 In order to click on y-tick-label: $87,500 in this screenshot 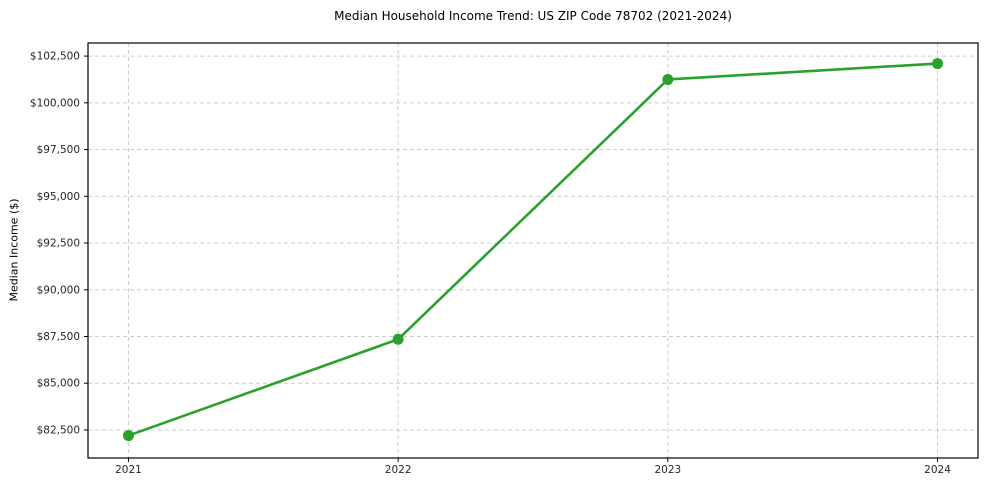, I will do `click(58, 337)`.